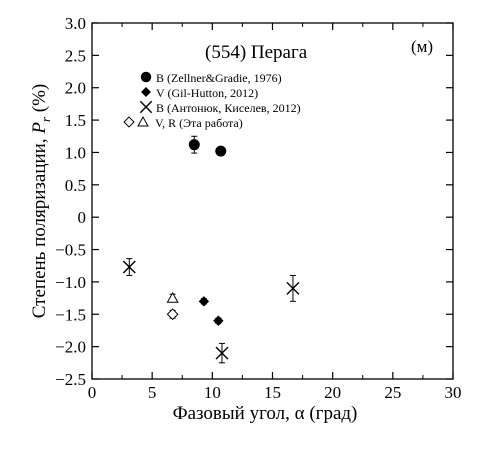 The image size is (485, 460). Describe the element at coordinates (199, 123) in the screenshot. I see `legend-label: V, R (Эта работа)` at that location.